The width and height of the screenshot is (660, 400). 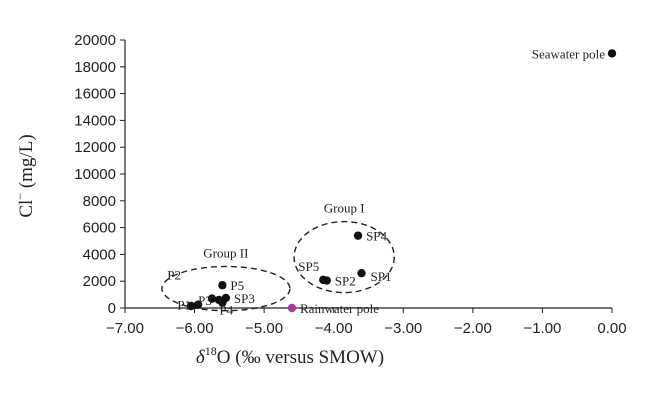 What do you see at coordinates (244, 298) in the screenshot?
I see `point-label: SP3` at bounding box center [244, 298].